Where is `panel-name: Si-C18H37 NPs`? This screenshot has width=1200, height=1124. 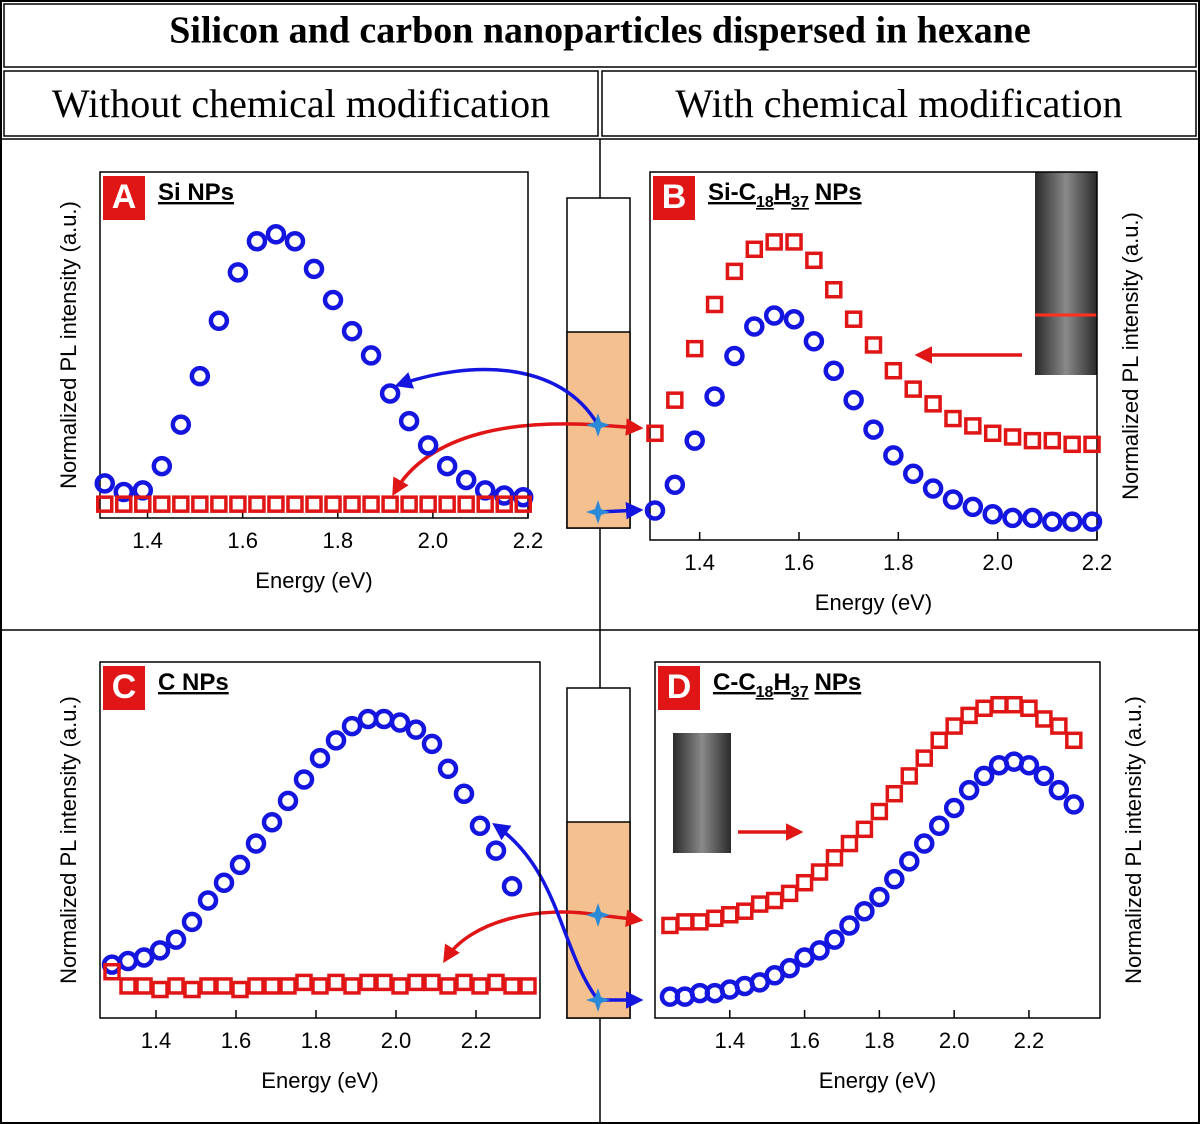
panel-name: Si-C18H37 NPs is located at coordinates (785, 194).